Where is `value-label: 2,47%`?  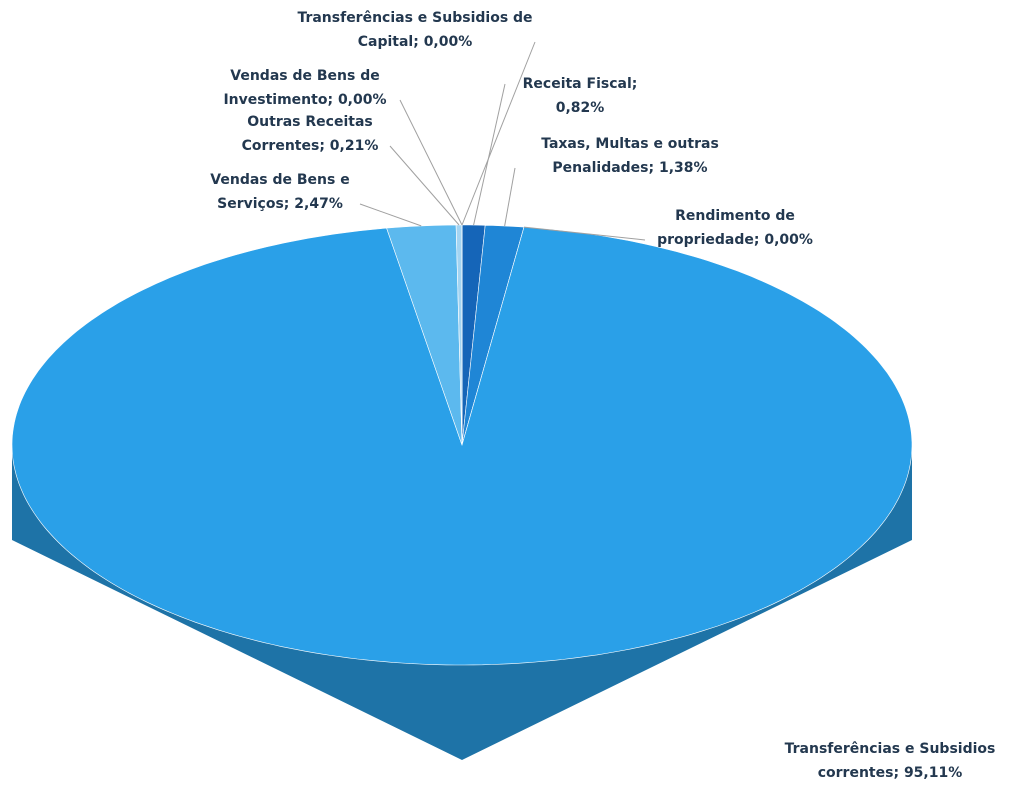 value-label: 2,47% is located at coordinates (318, 204).